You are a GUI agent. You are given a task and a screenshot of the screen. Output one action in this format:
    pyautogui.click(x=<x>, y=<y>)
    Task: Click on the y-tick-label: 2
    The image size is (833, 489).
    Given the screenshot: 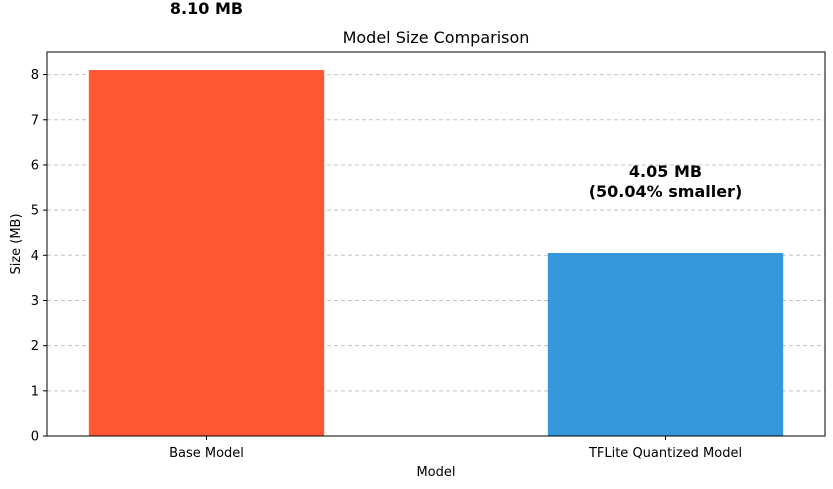 What is the action you would take?
    pyautogui.click(x=35, y=346)
    